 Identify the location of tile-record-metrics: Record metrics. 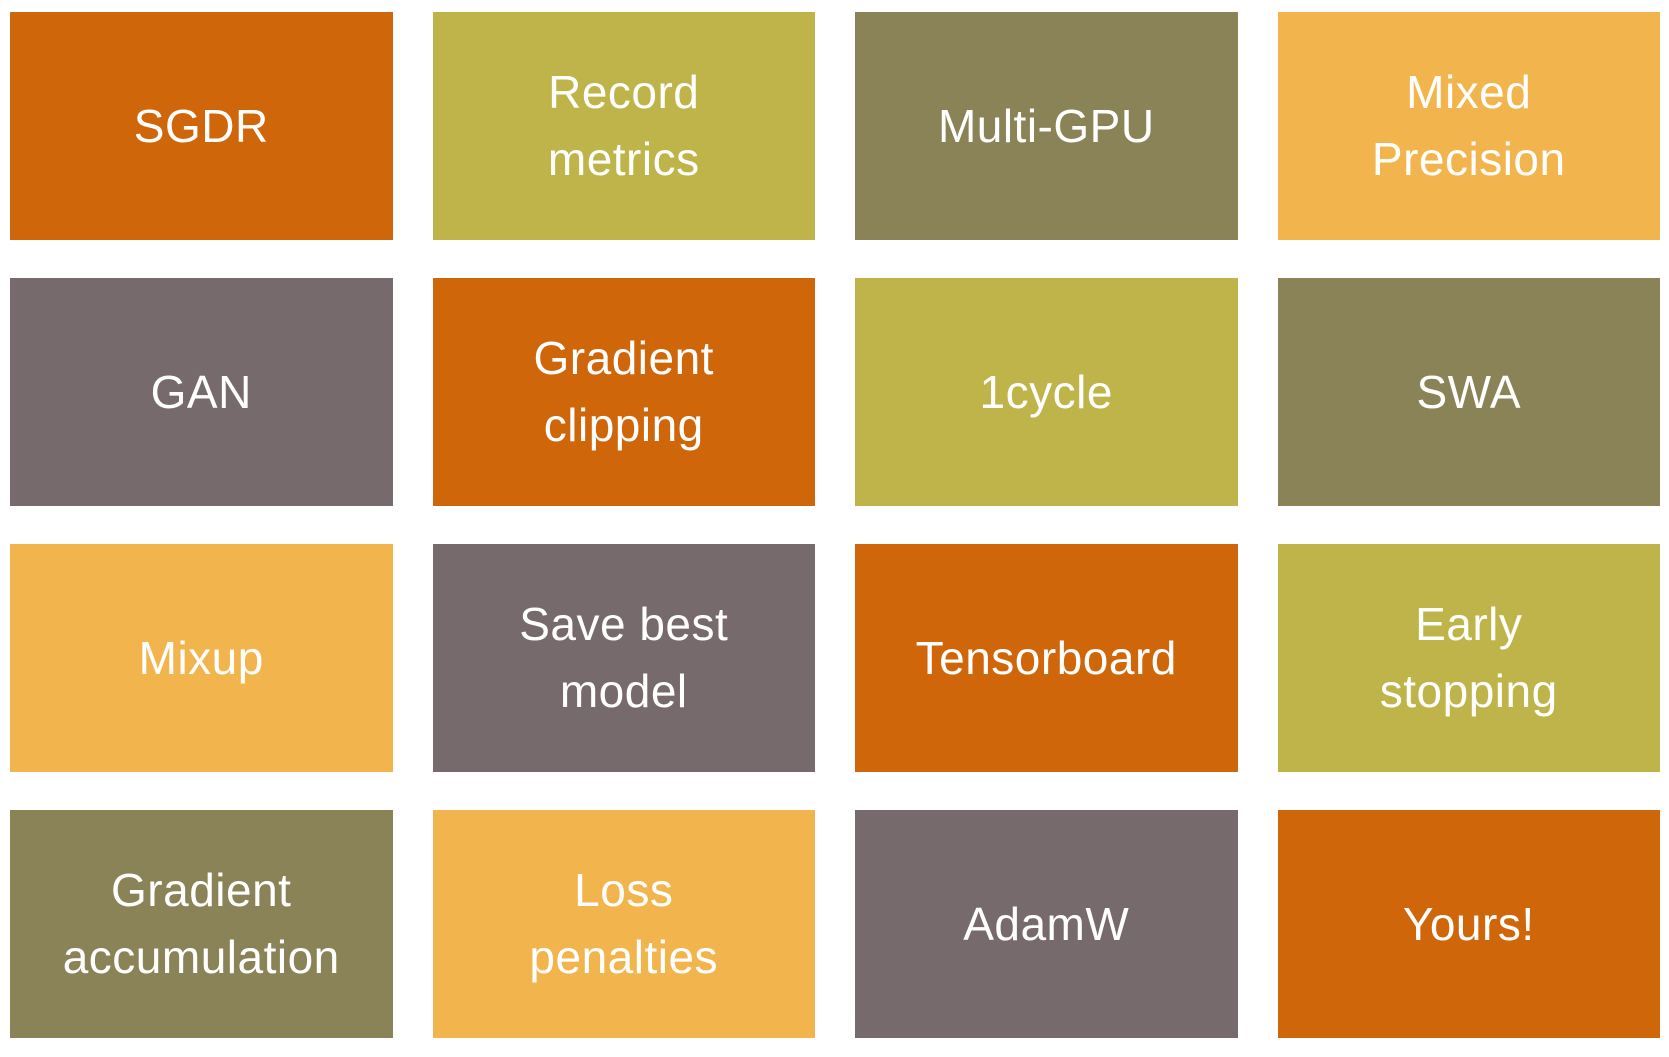
(623, 126).